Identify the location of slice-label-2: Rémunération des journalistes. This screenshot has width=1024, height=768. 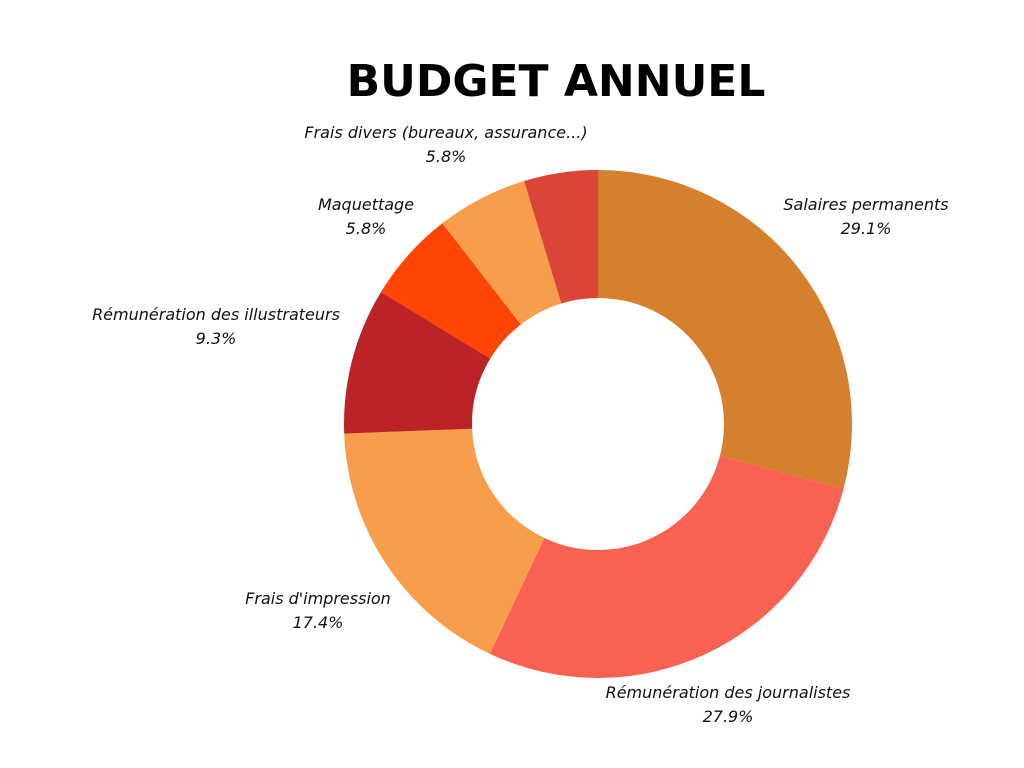
(728, 692).